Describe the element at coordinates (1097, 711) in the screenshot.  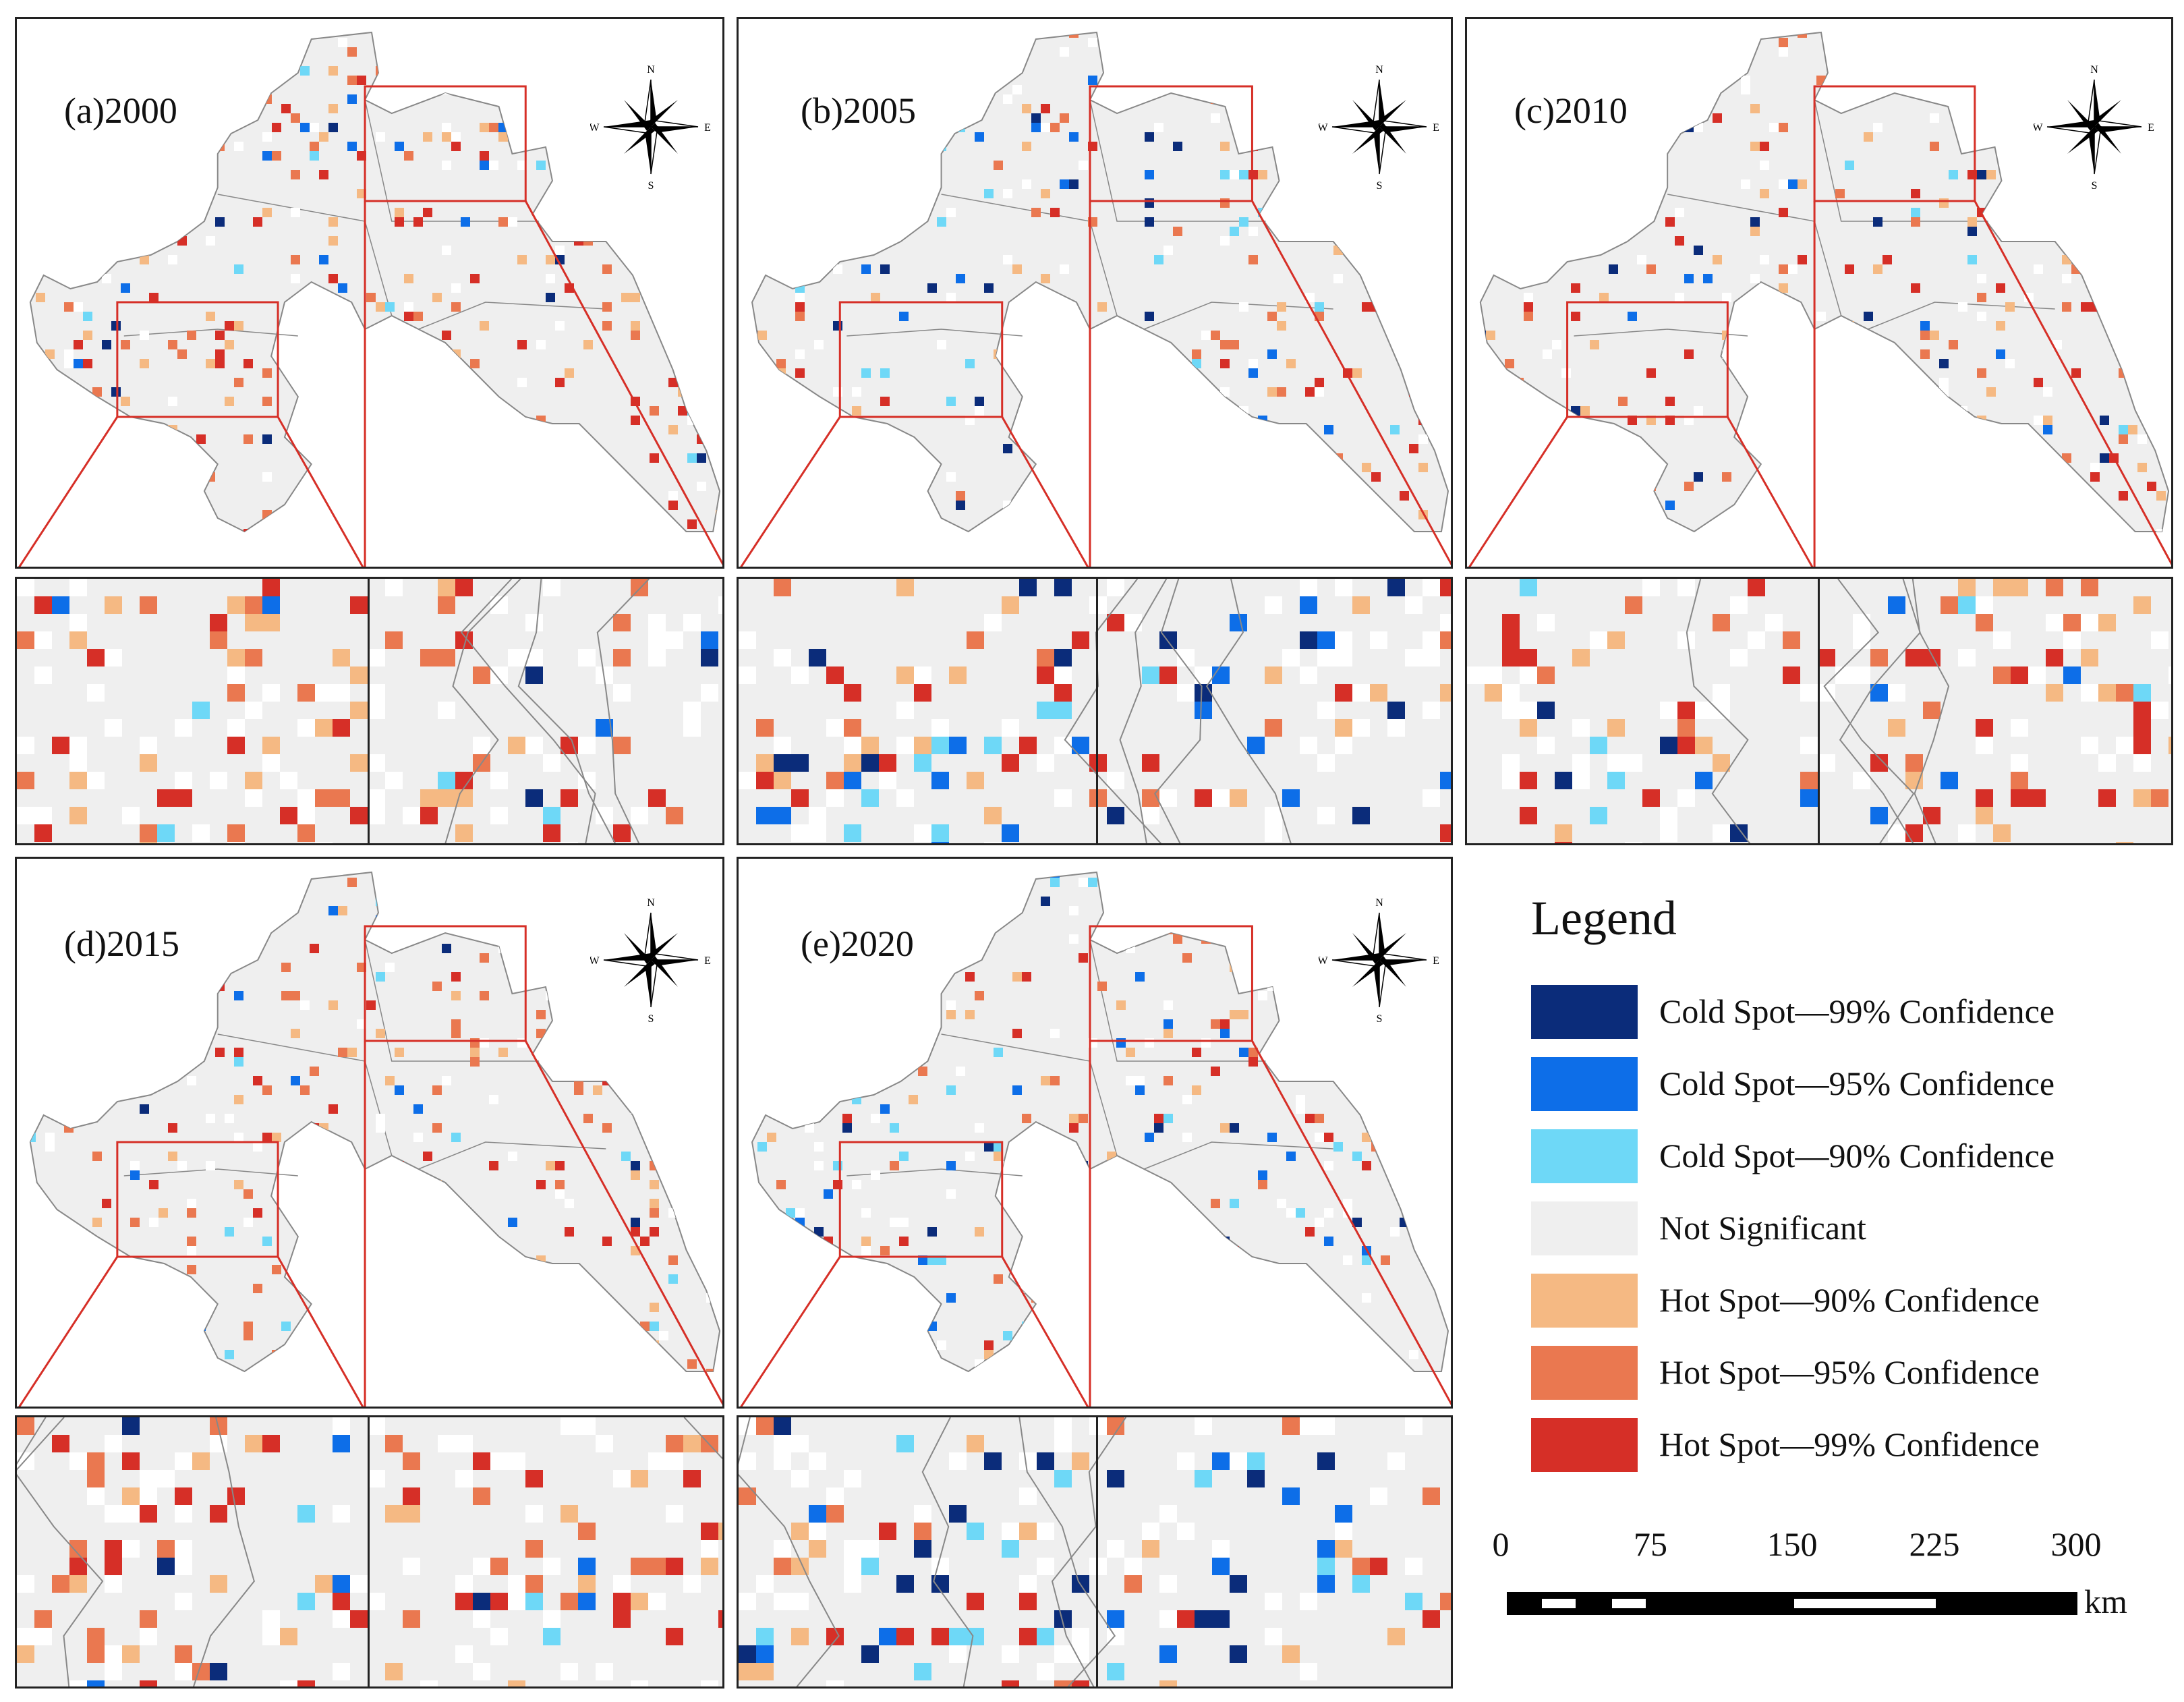
I see `inset-divider` at that location.